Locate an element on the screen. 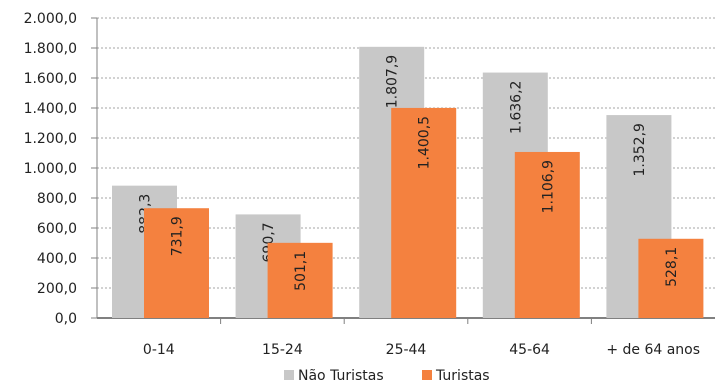 This screenshot has width=715, height=388. y-tick-label: 1.200,0 is located at coordinates (50, 139).